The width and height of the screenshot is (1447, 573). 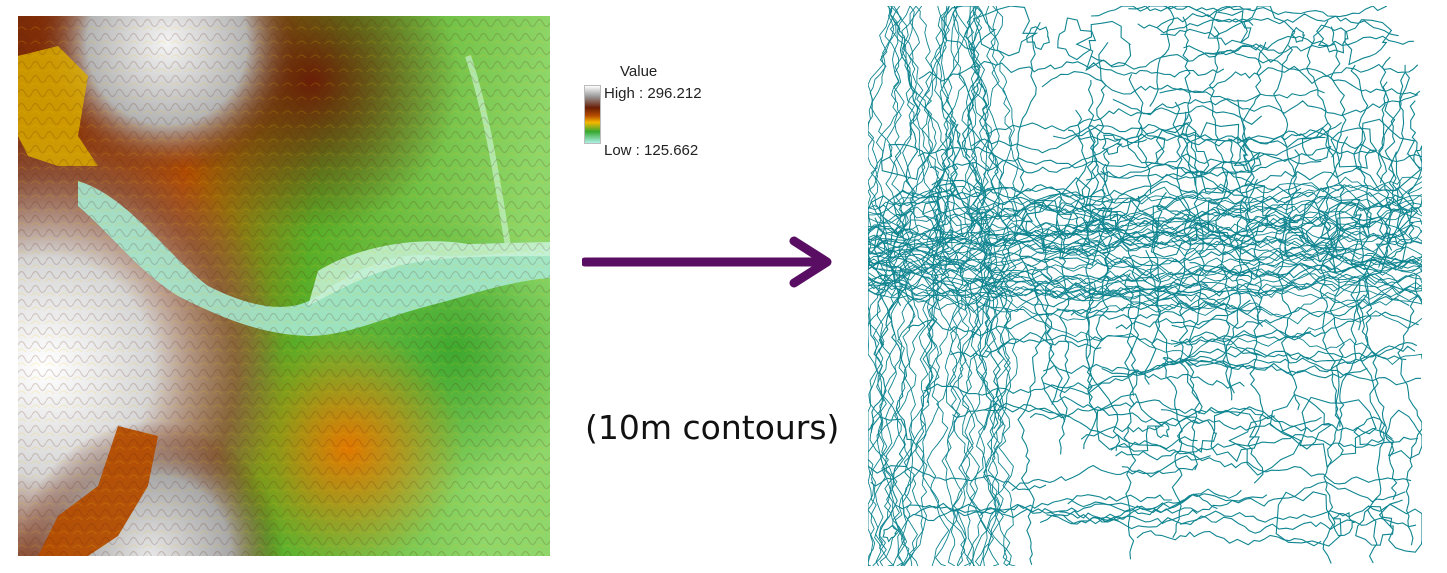 I want to click on legend-color-ramp, so click(x=592, y=114).